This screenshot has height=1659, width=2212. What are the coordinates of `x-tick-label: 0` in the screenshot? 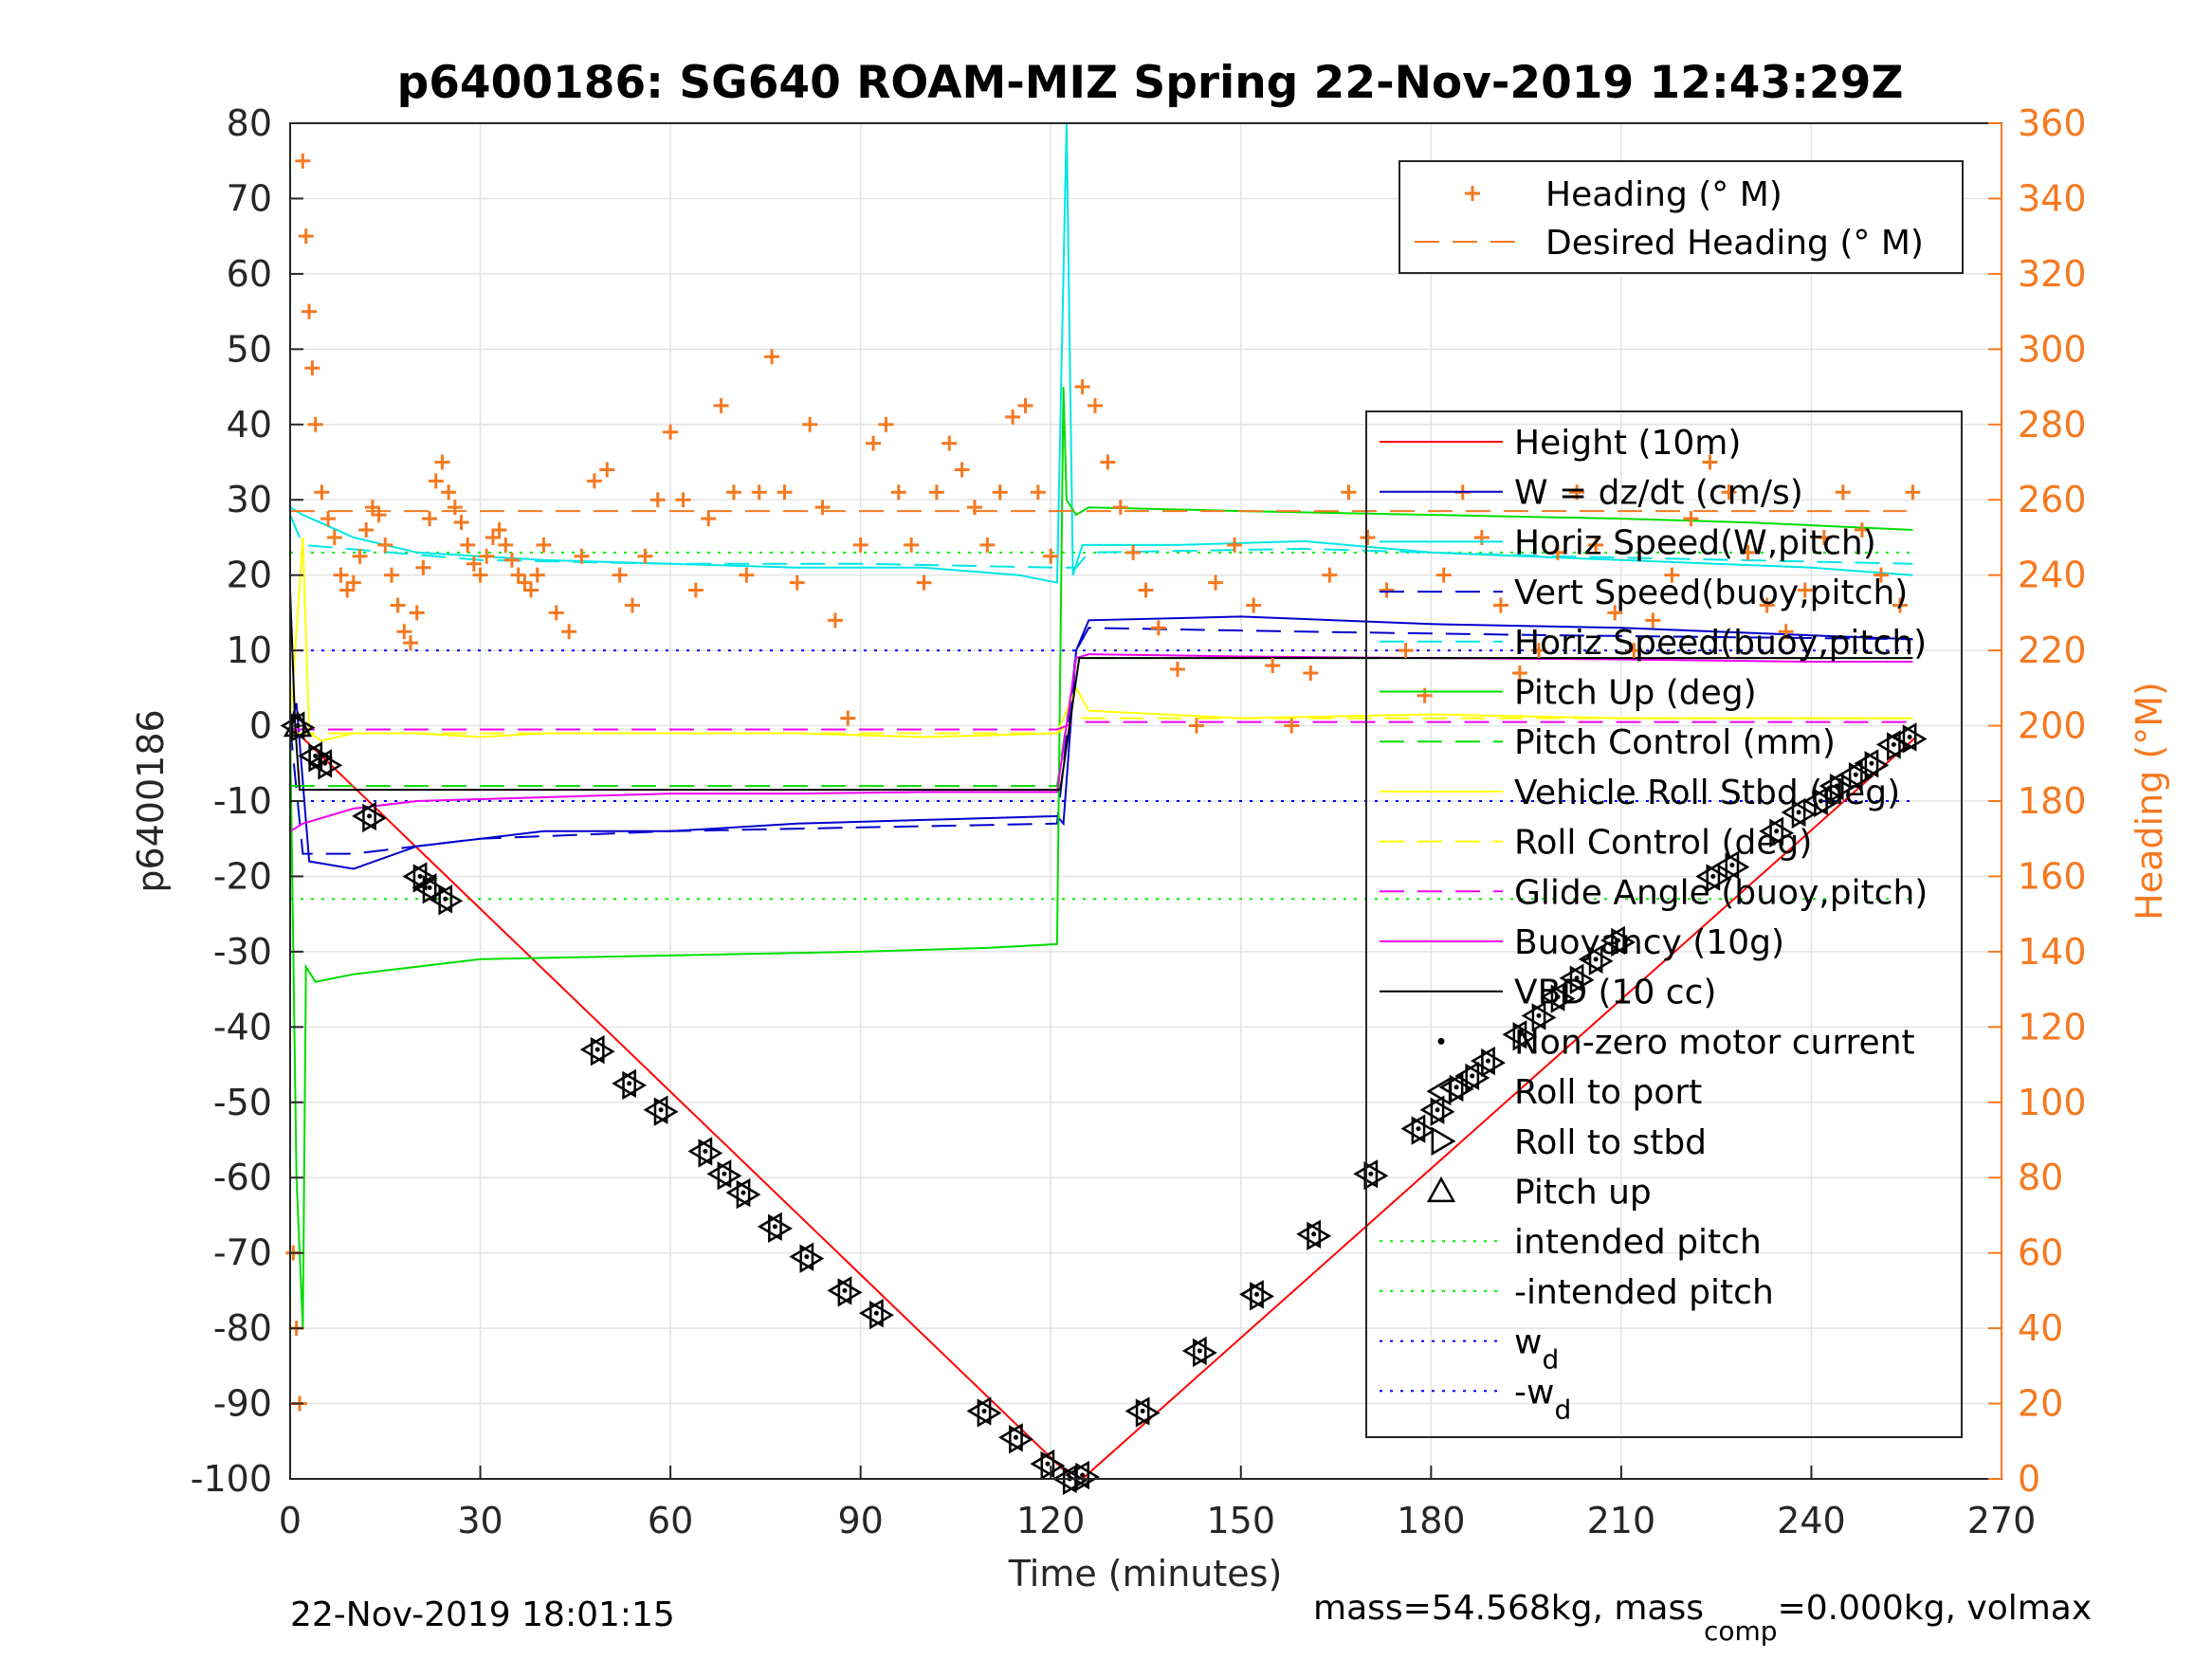 It's located at (290, 1520).